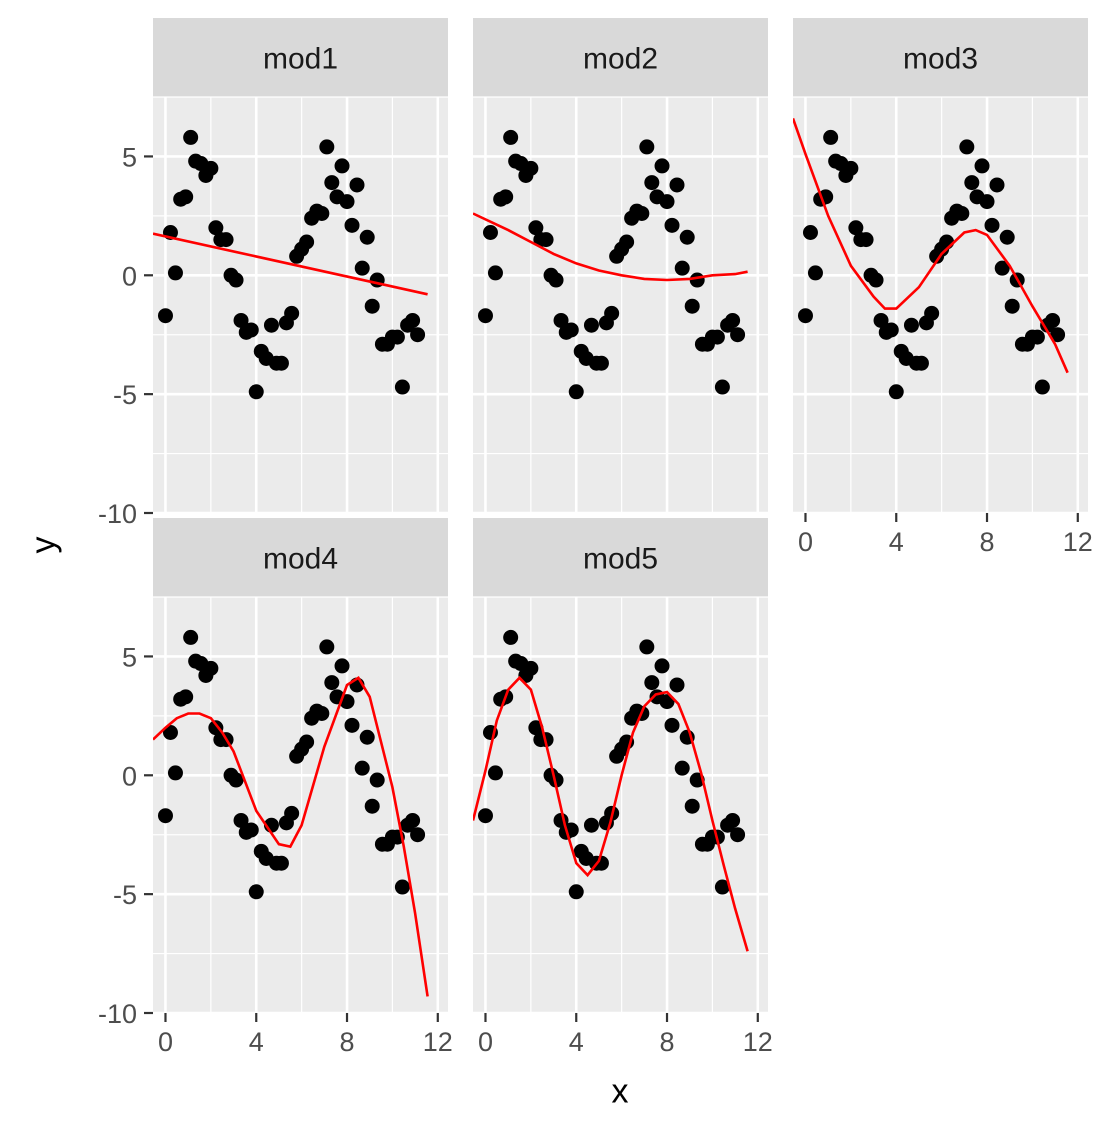 This screenshot has height=1137, width=1112. What do you see at coordinates (940, 59) in the screenshot?
I see `facet-strip-label: mod3` at bounding box center [940, 59].